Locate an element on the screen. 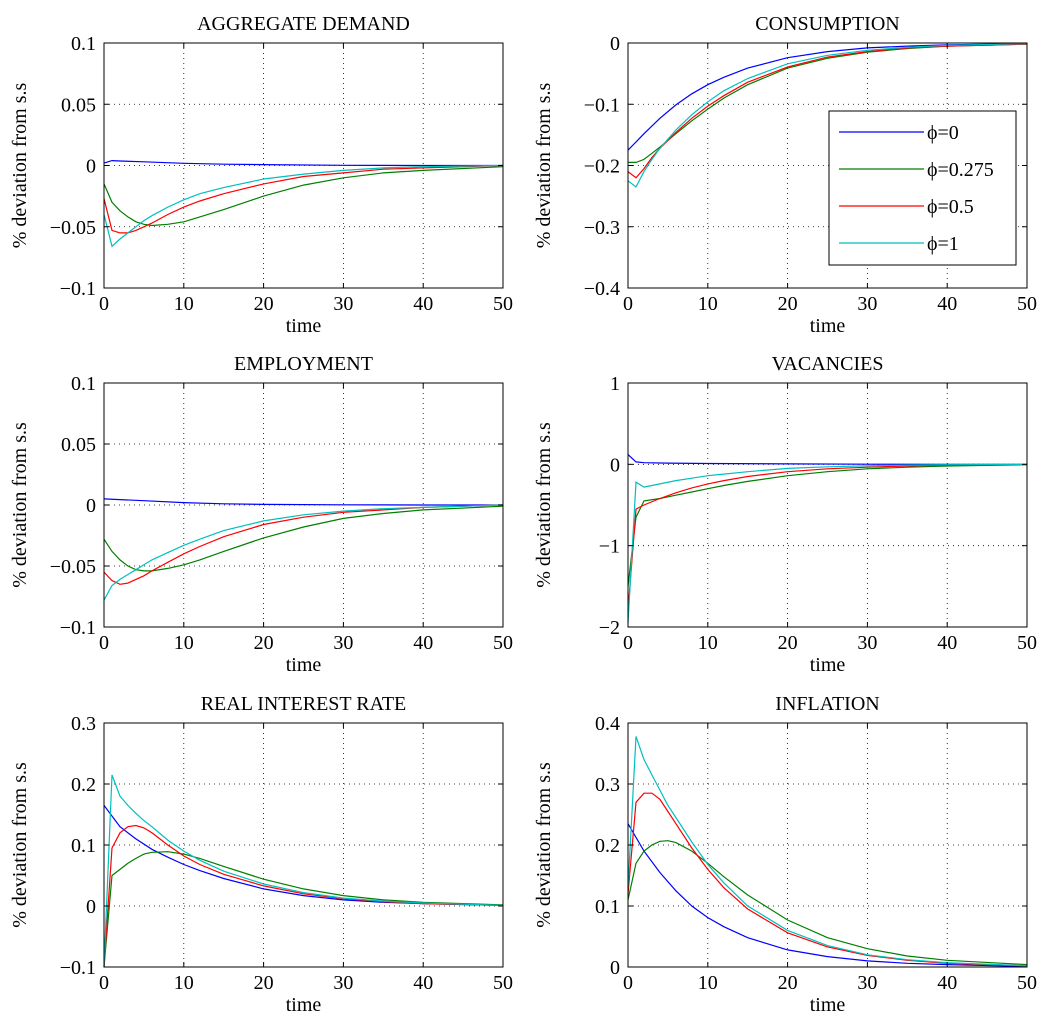 The width and height of the screenshot is (1047, 1028). plot-frame is located at coordinates (827, 505).